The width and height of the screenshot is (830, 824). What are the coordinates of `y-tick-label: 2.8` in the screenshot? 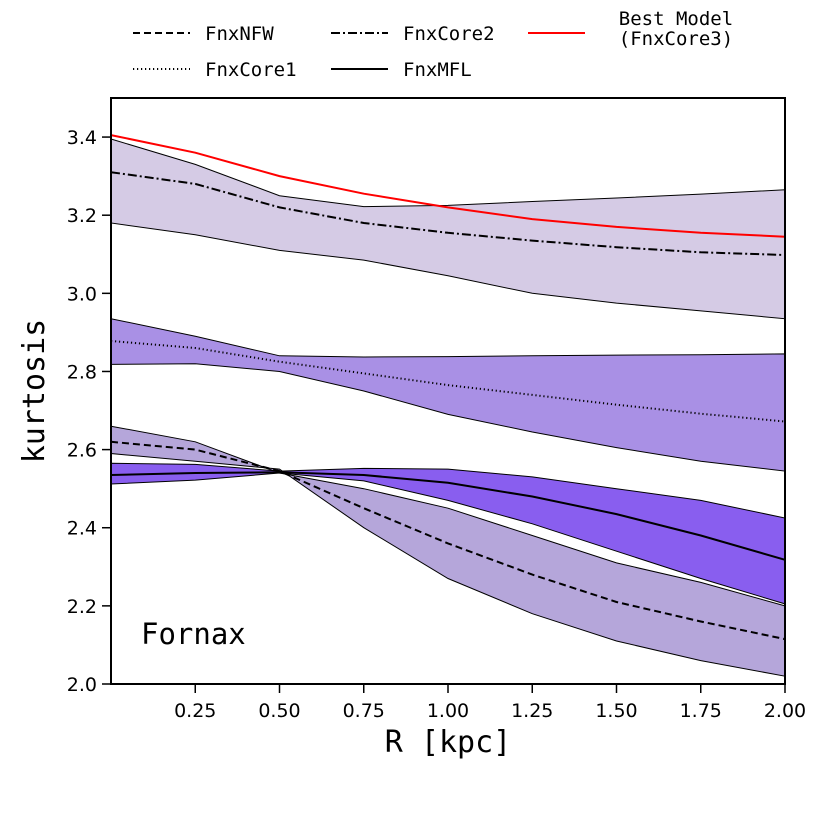 It's located at (82, 372).